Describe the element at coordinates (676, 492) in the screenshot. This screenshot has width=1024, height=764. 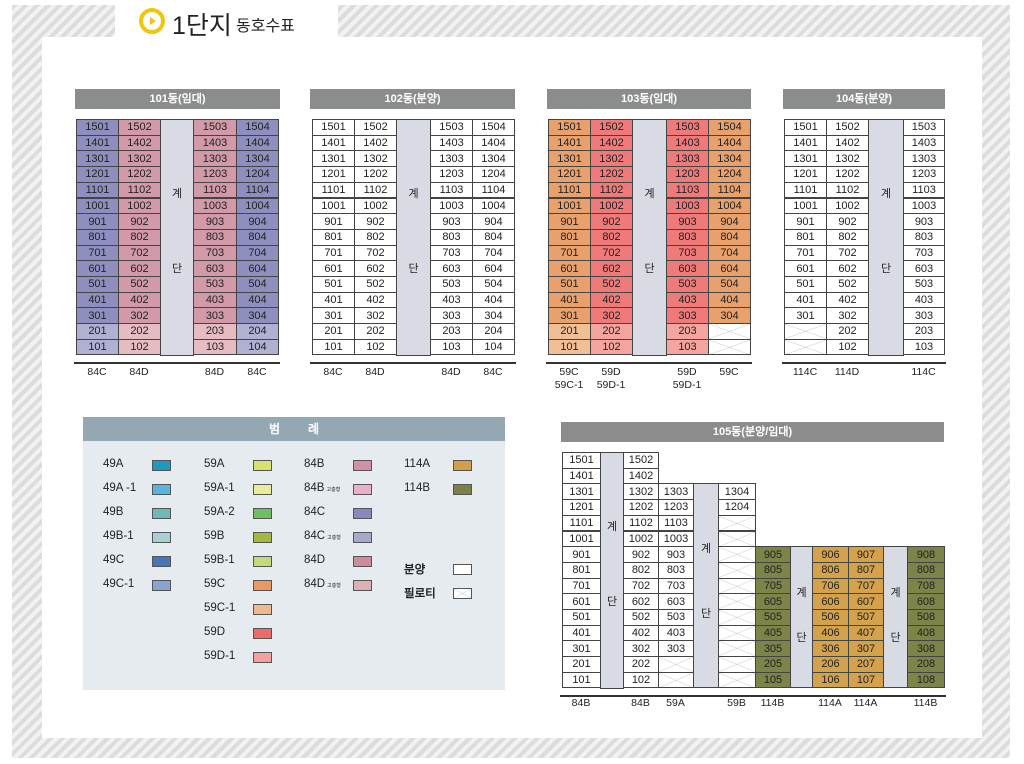
I see `unit-cell: 1303` at that location.